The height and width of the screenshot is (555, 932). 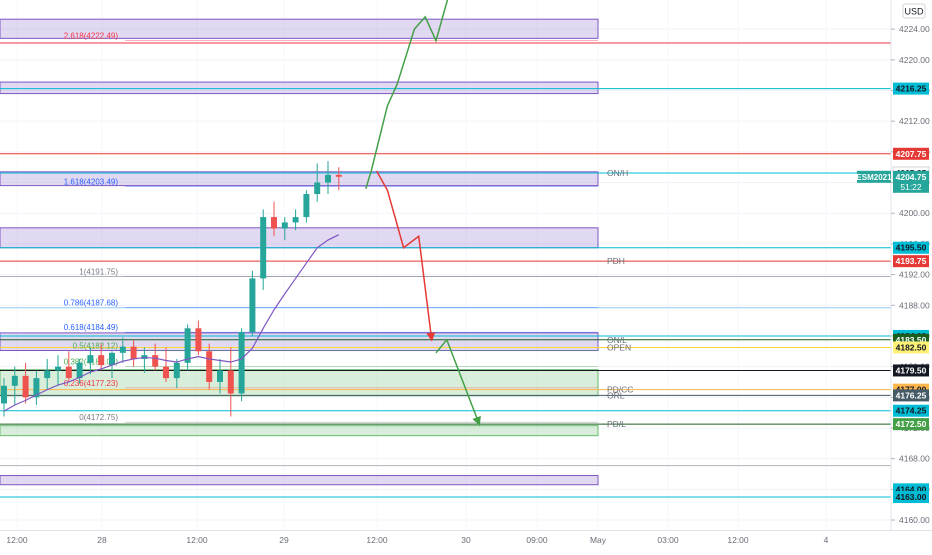 I want to click on x-tick-label-2: 12:00, so click(x=197, y=540).